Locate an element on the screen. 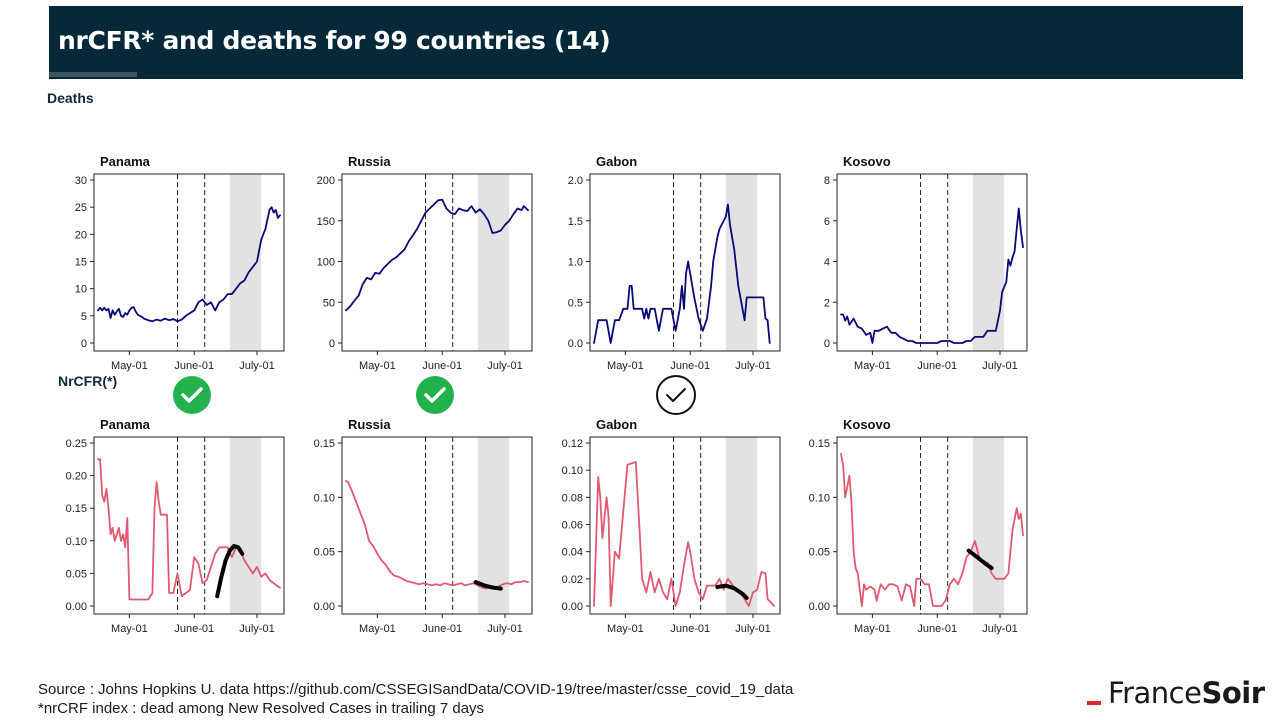  y-tick-label: 10 is located at coordinates (81, 290).